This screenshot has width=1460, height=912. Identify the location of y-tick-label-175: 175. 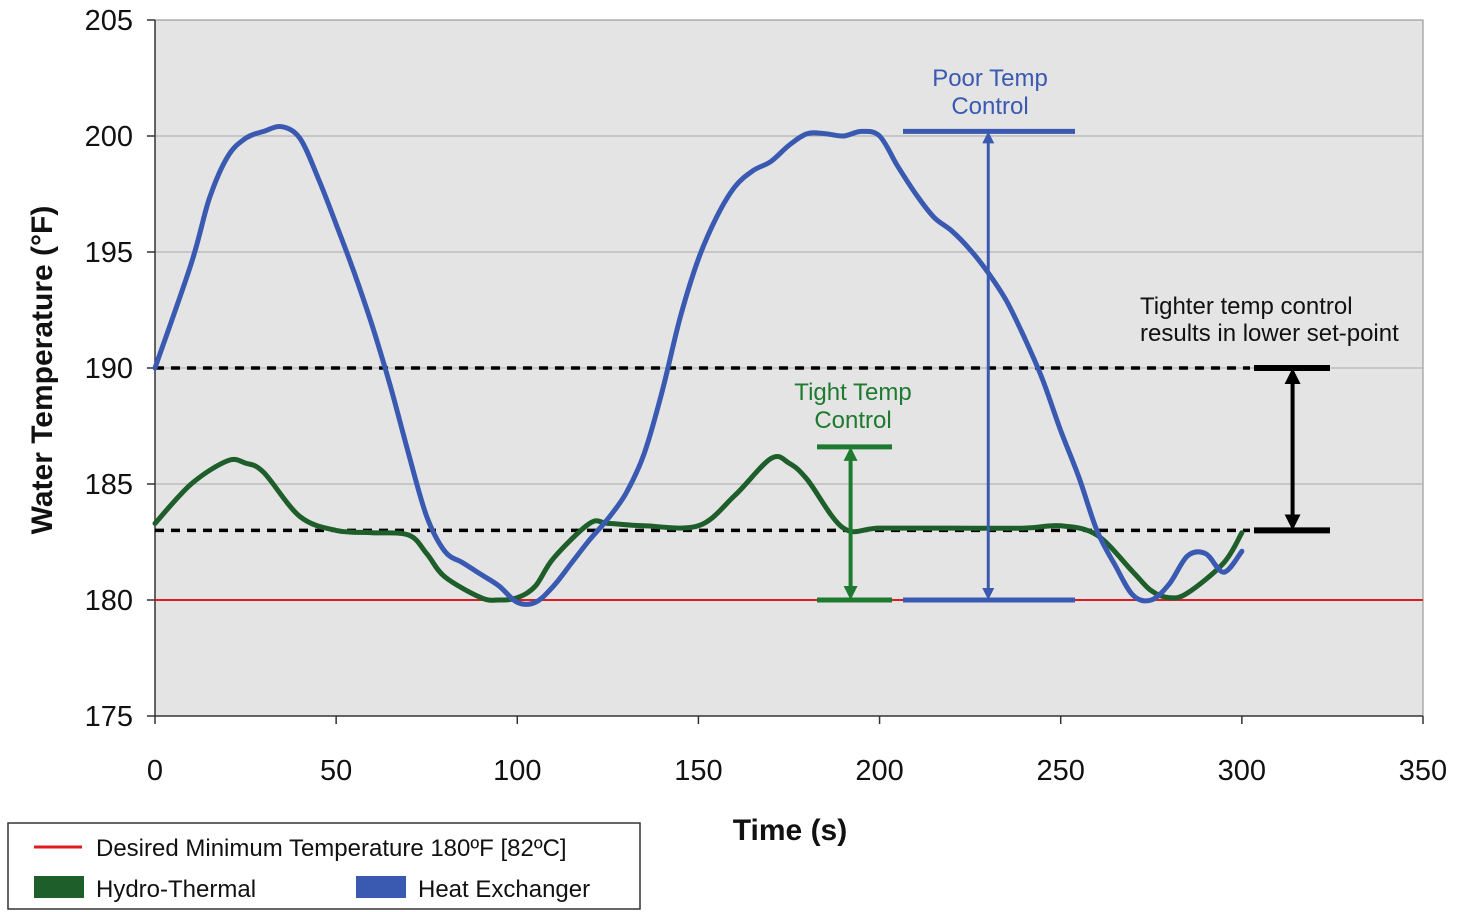
(109, 717).